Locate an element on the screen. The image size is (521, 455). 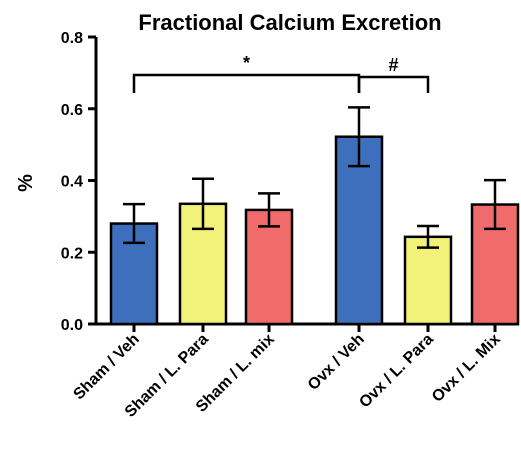
y-tick-label: 0.8 is located at coordinates (72, 38).